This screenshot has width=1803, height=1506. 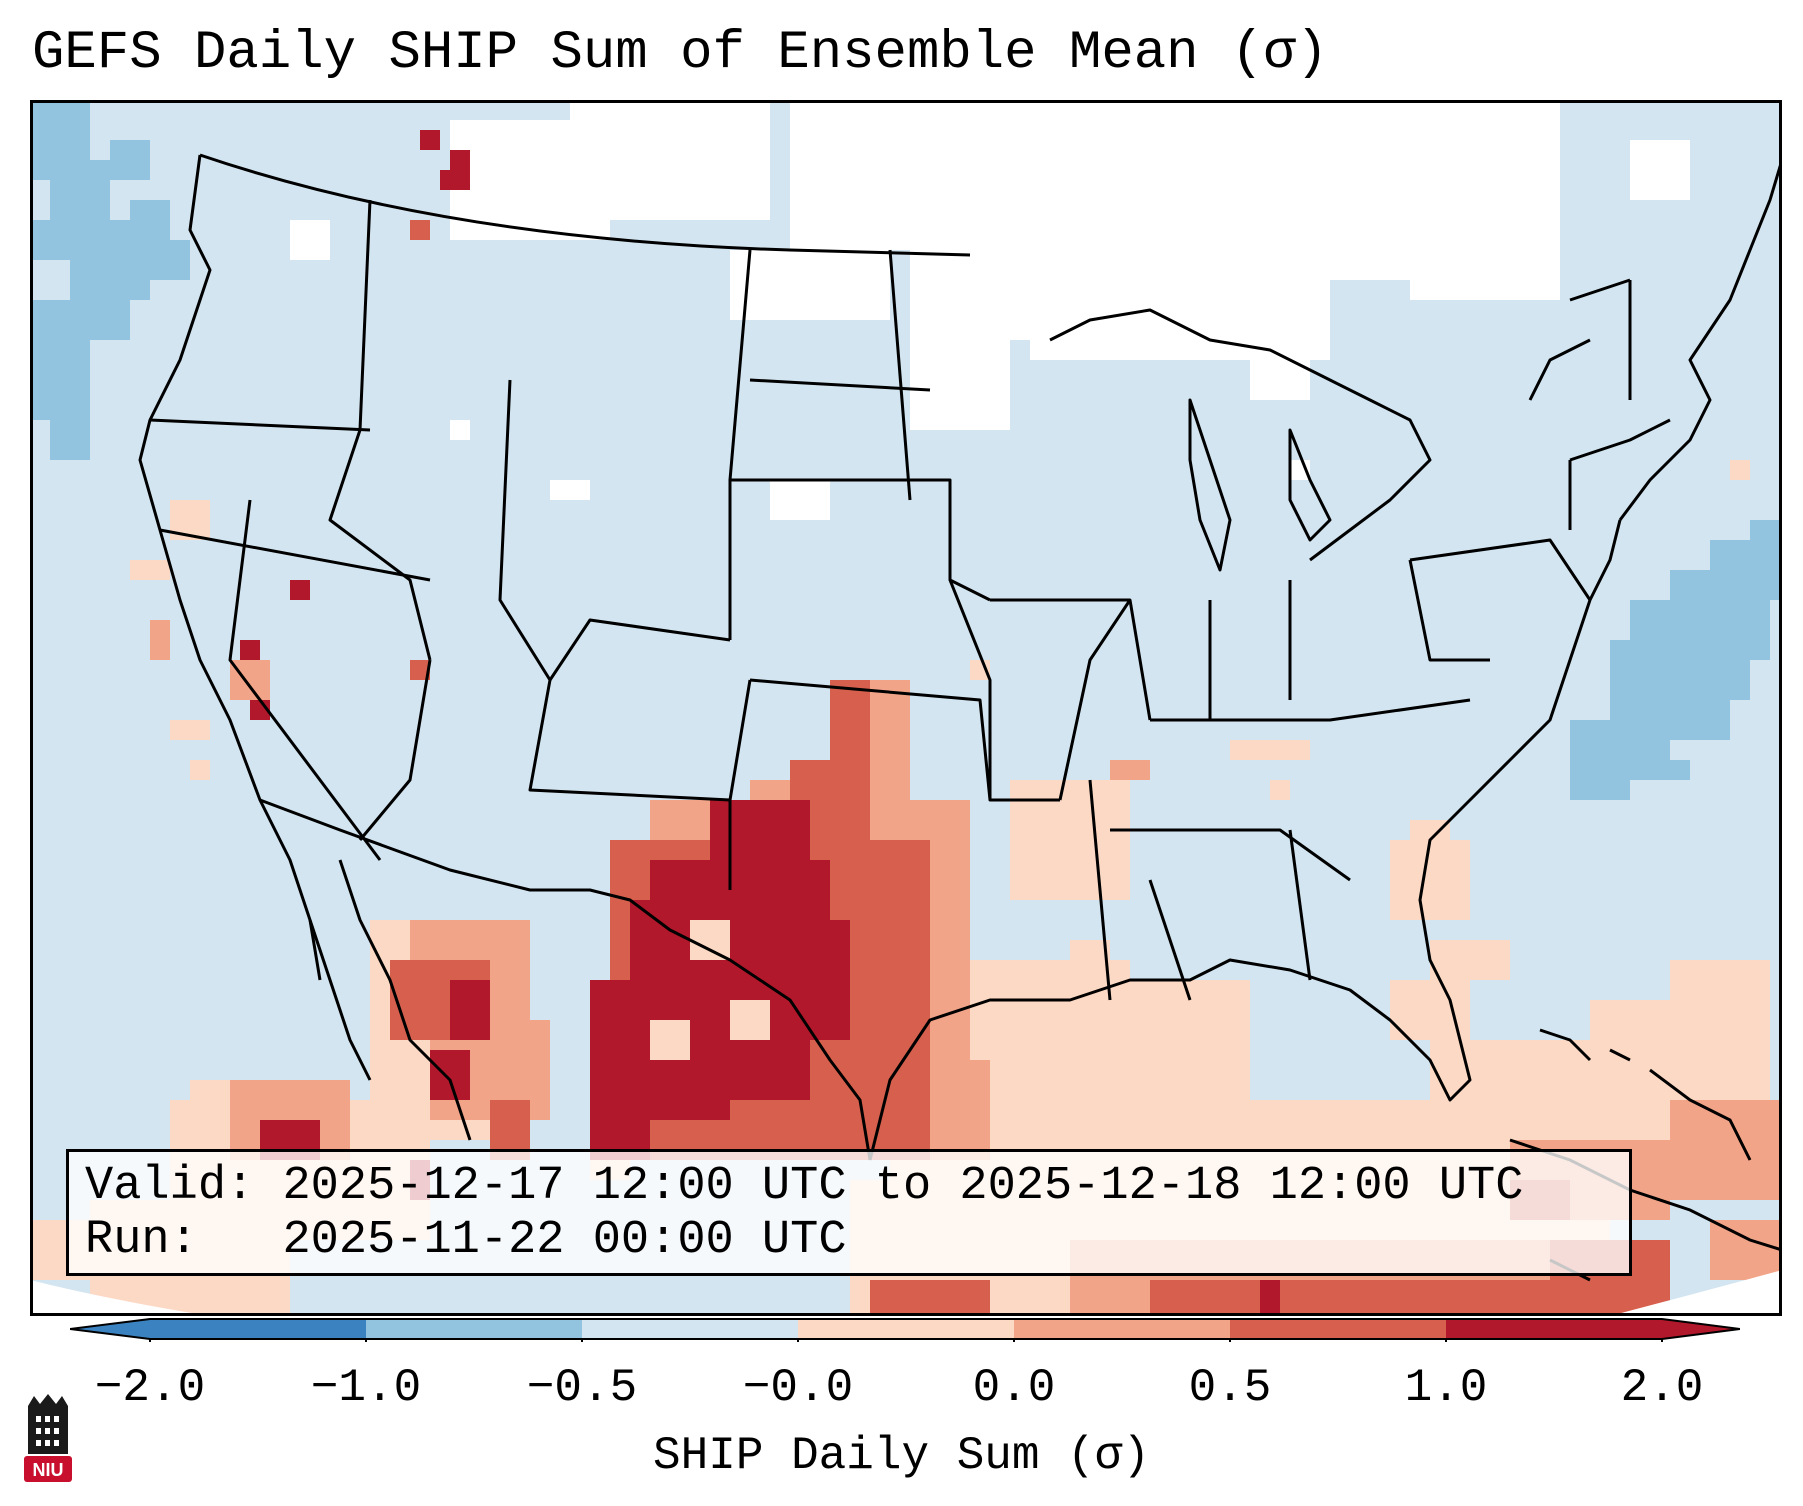 What do you see at coordinates (680, 53) in the screenshot?
I see `map-title: GEFS Daily SHIP Sum of Ensemble Mean (σ)` at bounding box center [680, 53].